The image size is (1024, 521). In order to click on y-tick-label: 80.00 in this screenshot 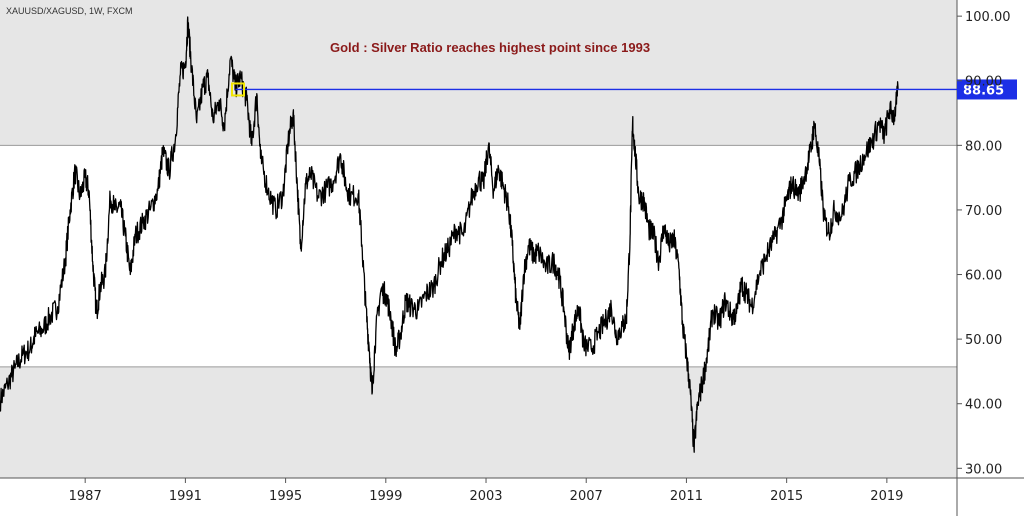, I will do `click(983, 146)`.